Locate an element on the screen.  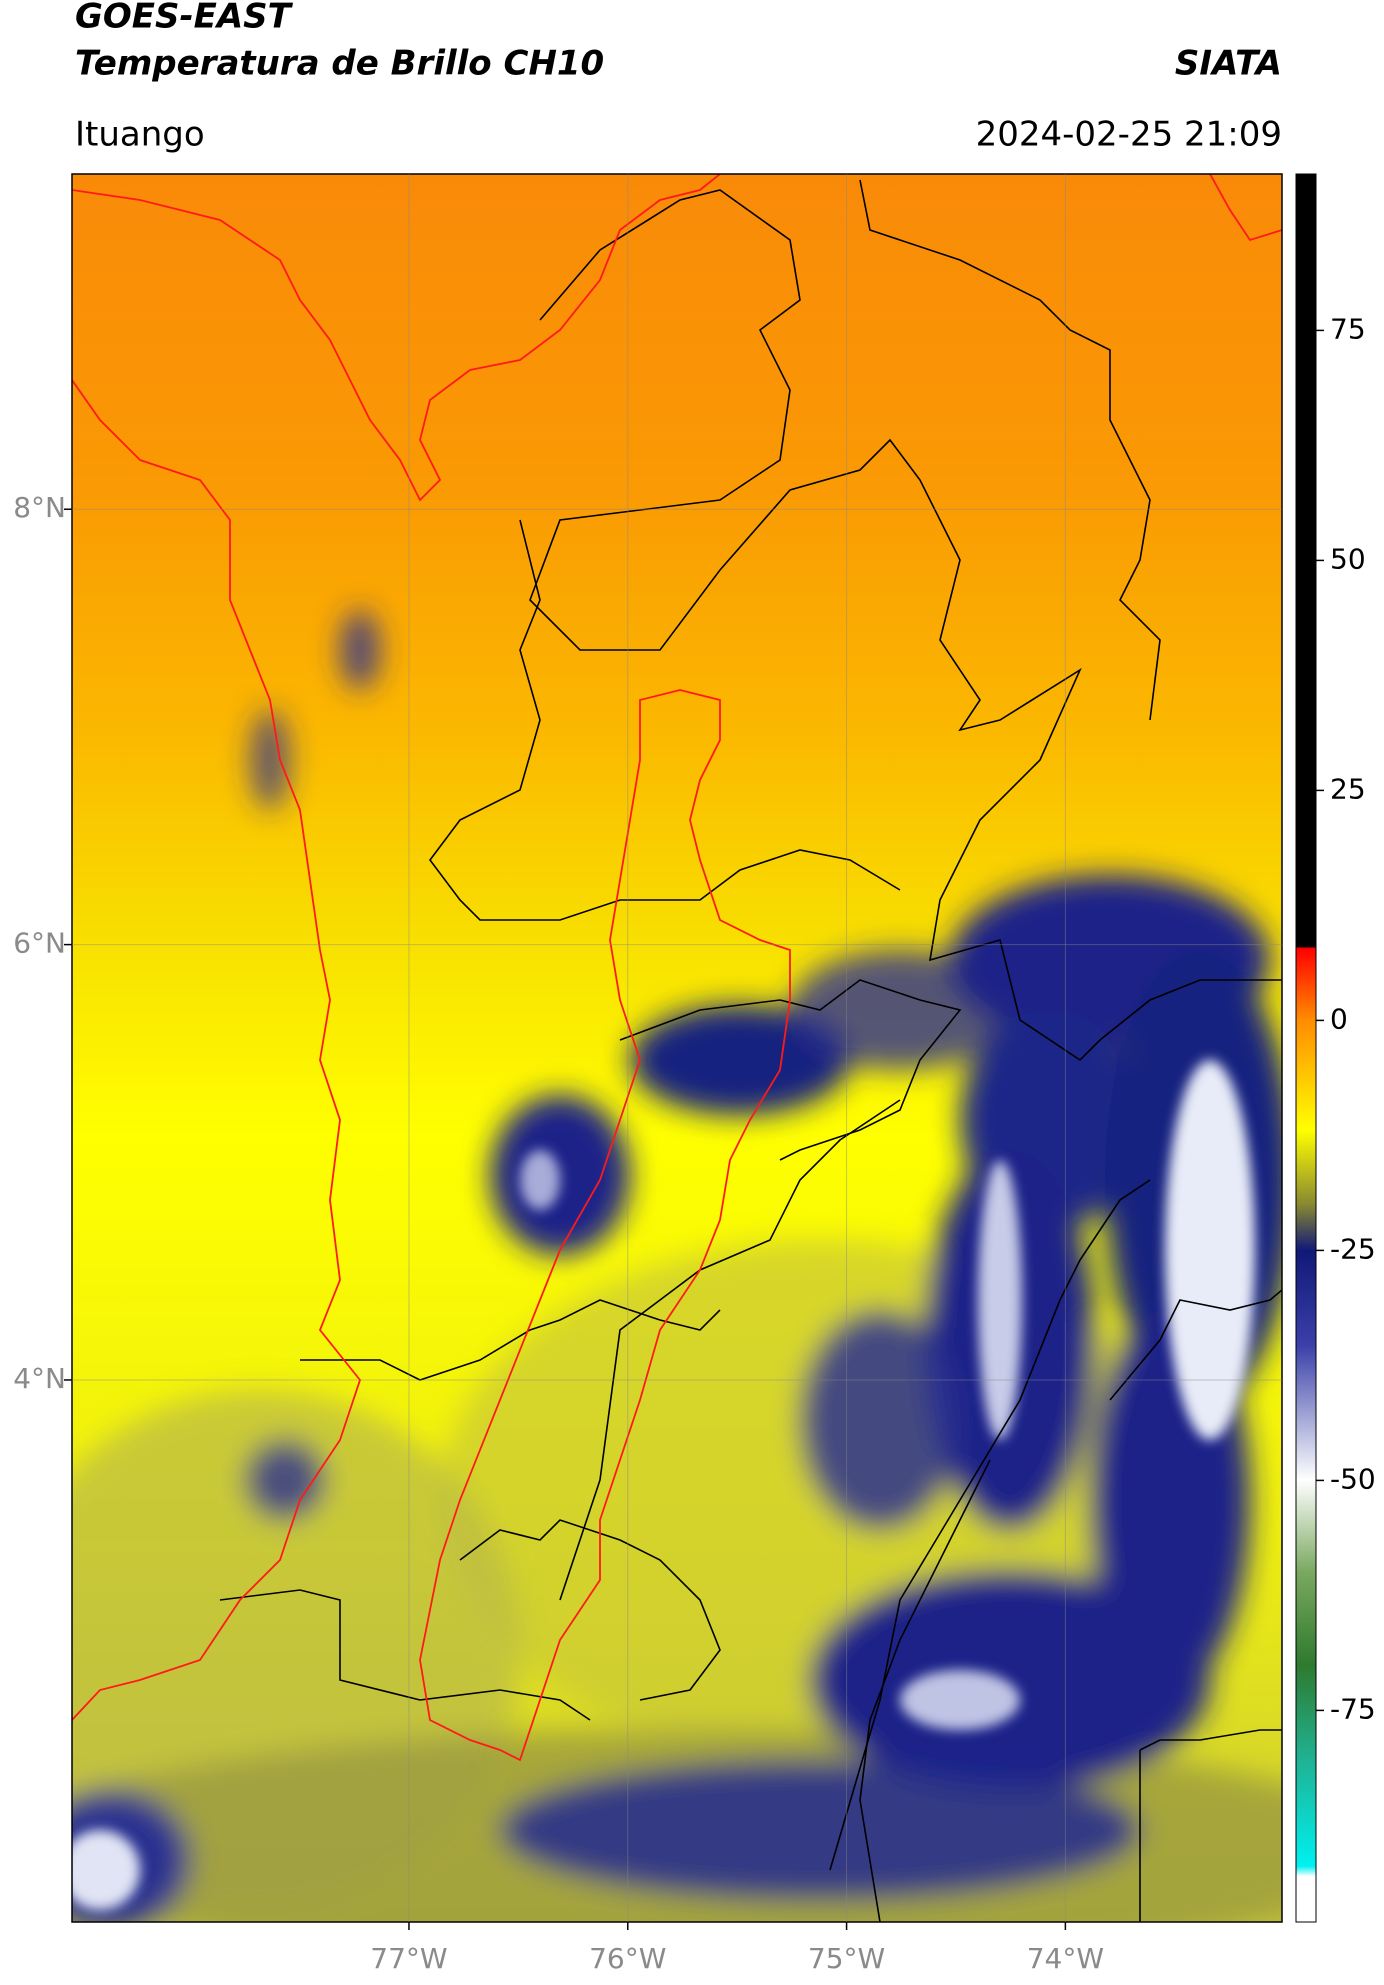
x-tick-label: 76°W is located at coordinates (627, 1958).